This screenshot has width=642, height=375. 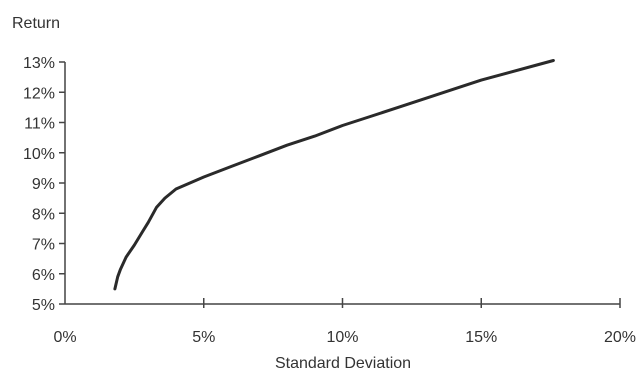 What do you see at coordinates (43, 275) in the screenshot?
I see `y-tick-label: 6%` at bounding box center [43, 275].